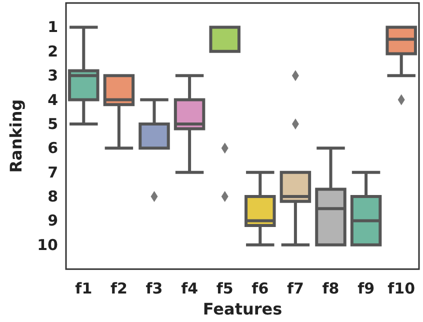 The image size is (423, 322). I want to click on y-tick-label: 6, so click(53, 148).